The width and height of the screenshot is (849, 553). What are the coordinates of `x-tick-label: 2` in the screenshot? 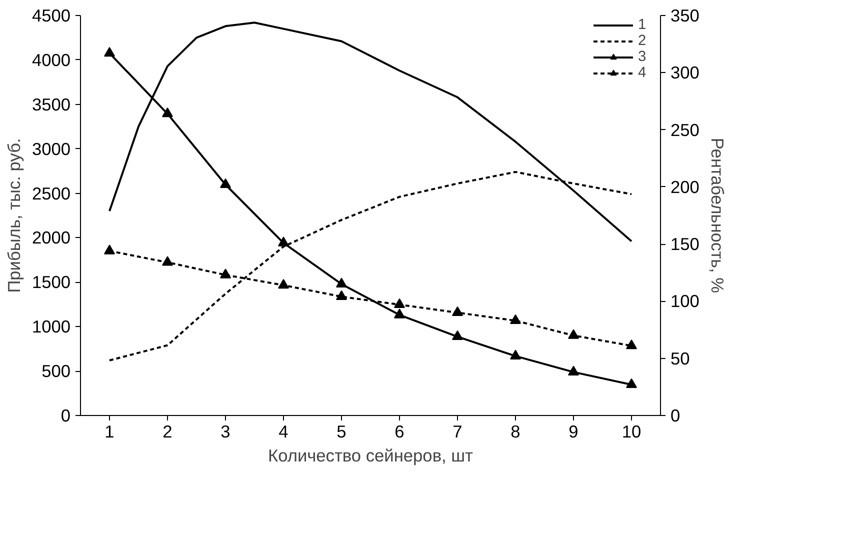 It's located at (167, 432).